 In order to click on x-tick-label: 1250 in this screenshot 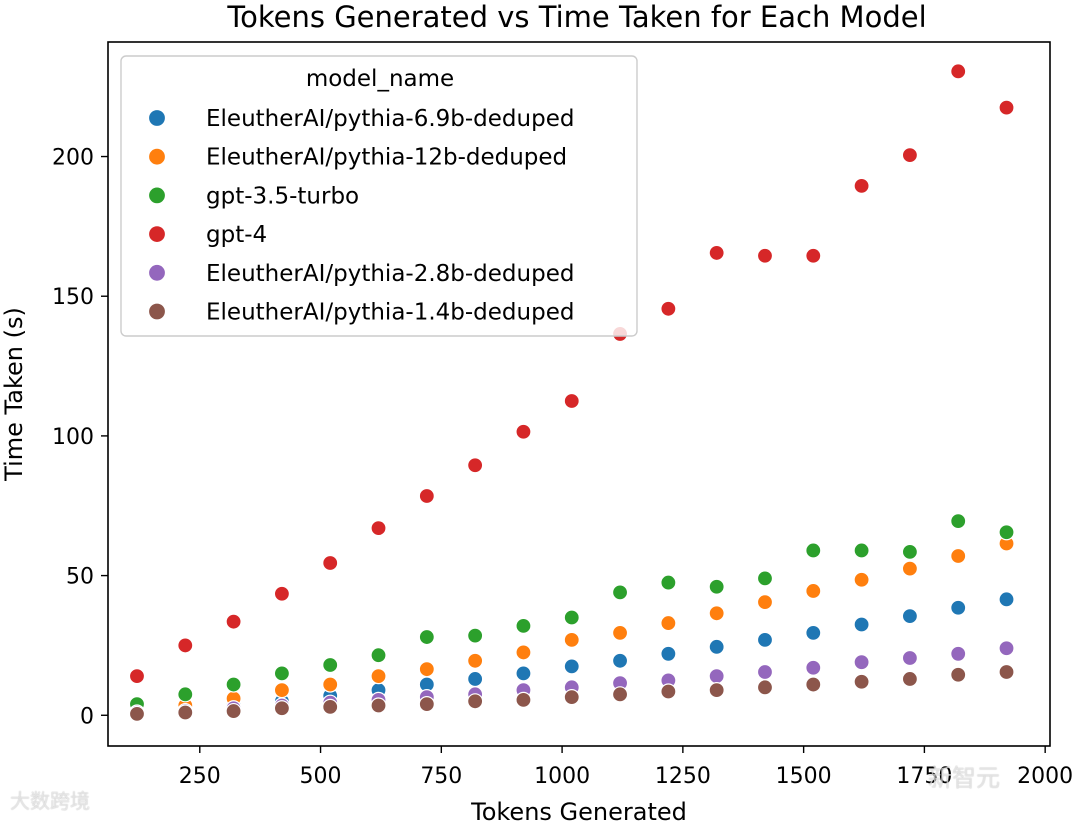, I will do `click(683, 776)`.